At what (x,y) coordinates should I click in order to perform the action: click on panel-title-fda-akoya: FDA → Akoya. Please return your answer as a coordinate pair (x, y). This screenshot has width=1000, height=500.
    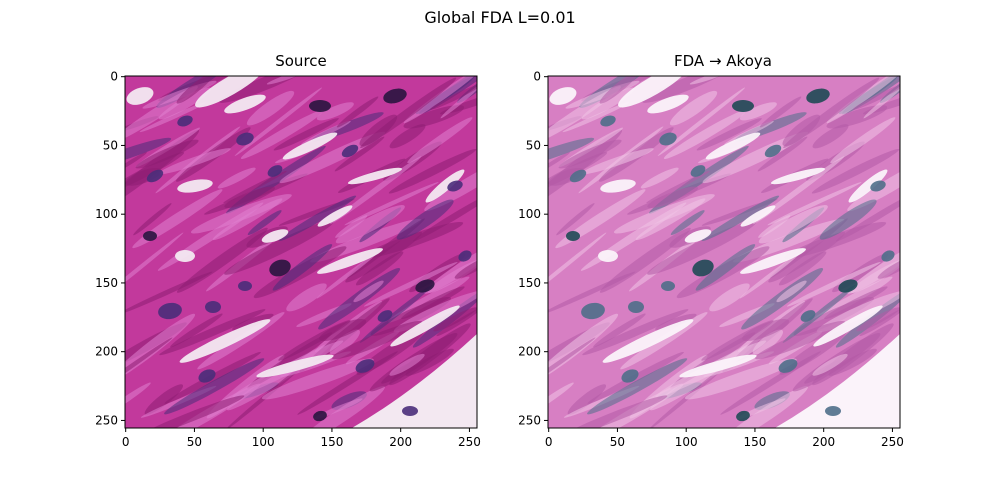
    Looking at the image, I should click on (723, 61).